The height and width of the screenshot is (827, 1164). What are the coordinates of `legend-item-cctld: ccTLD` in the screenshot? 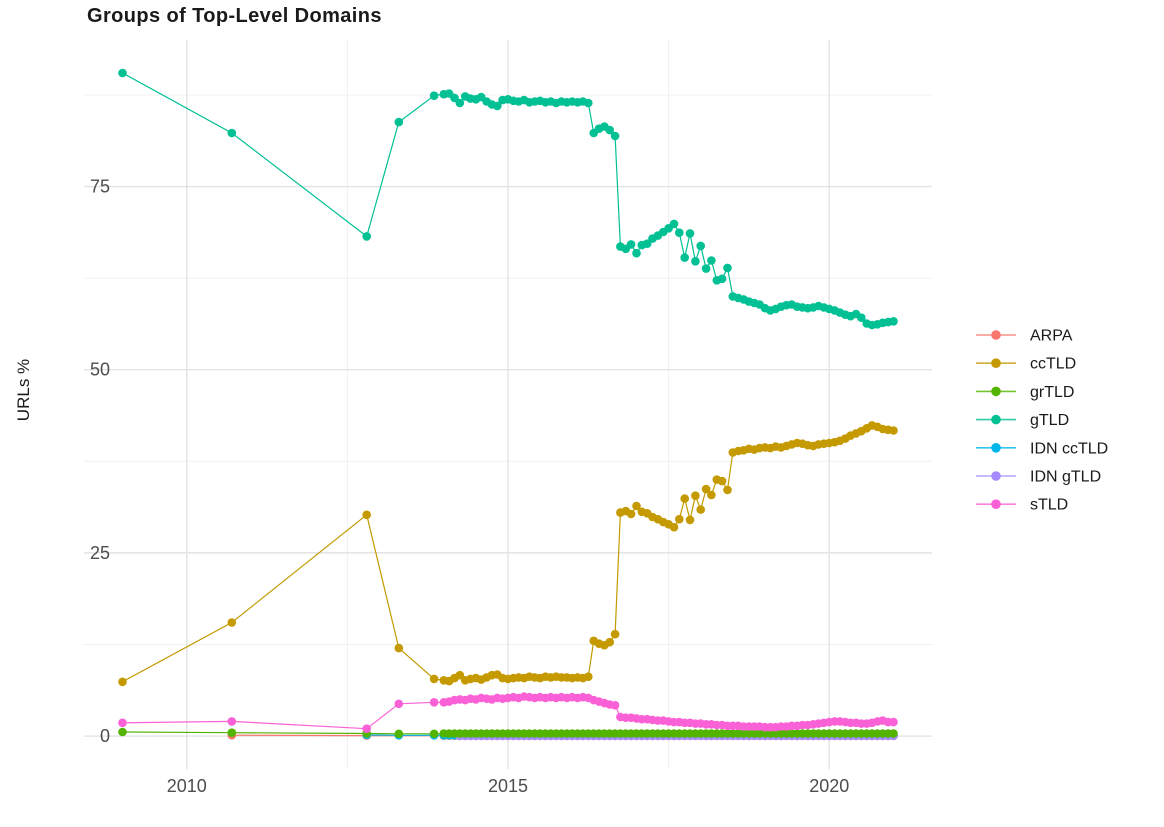 It's located at (1026, 364).